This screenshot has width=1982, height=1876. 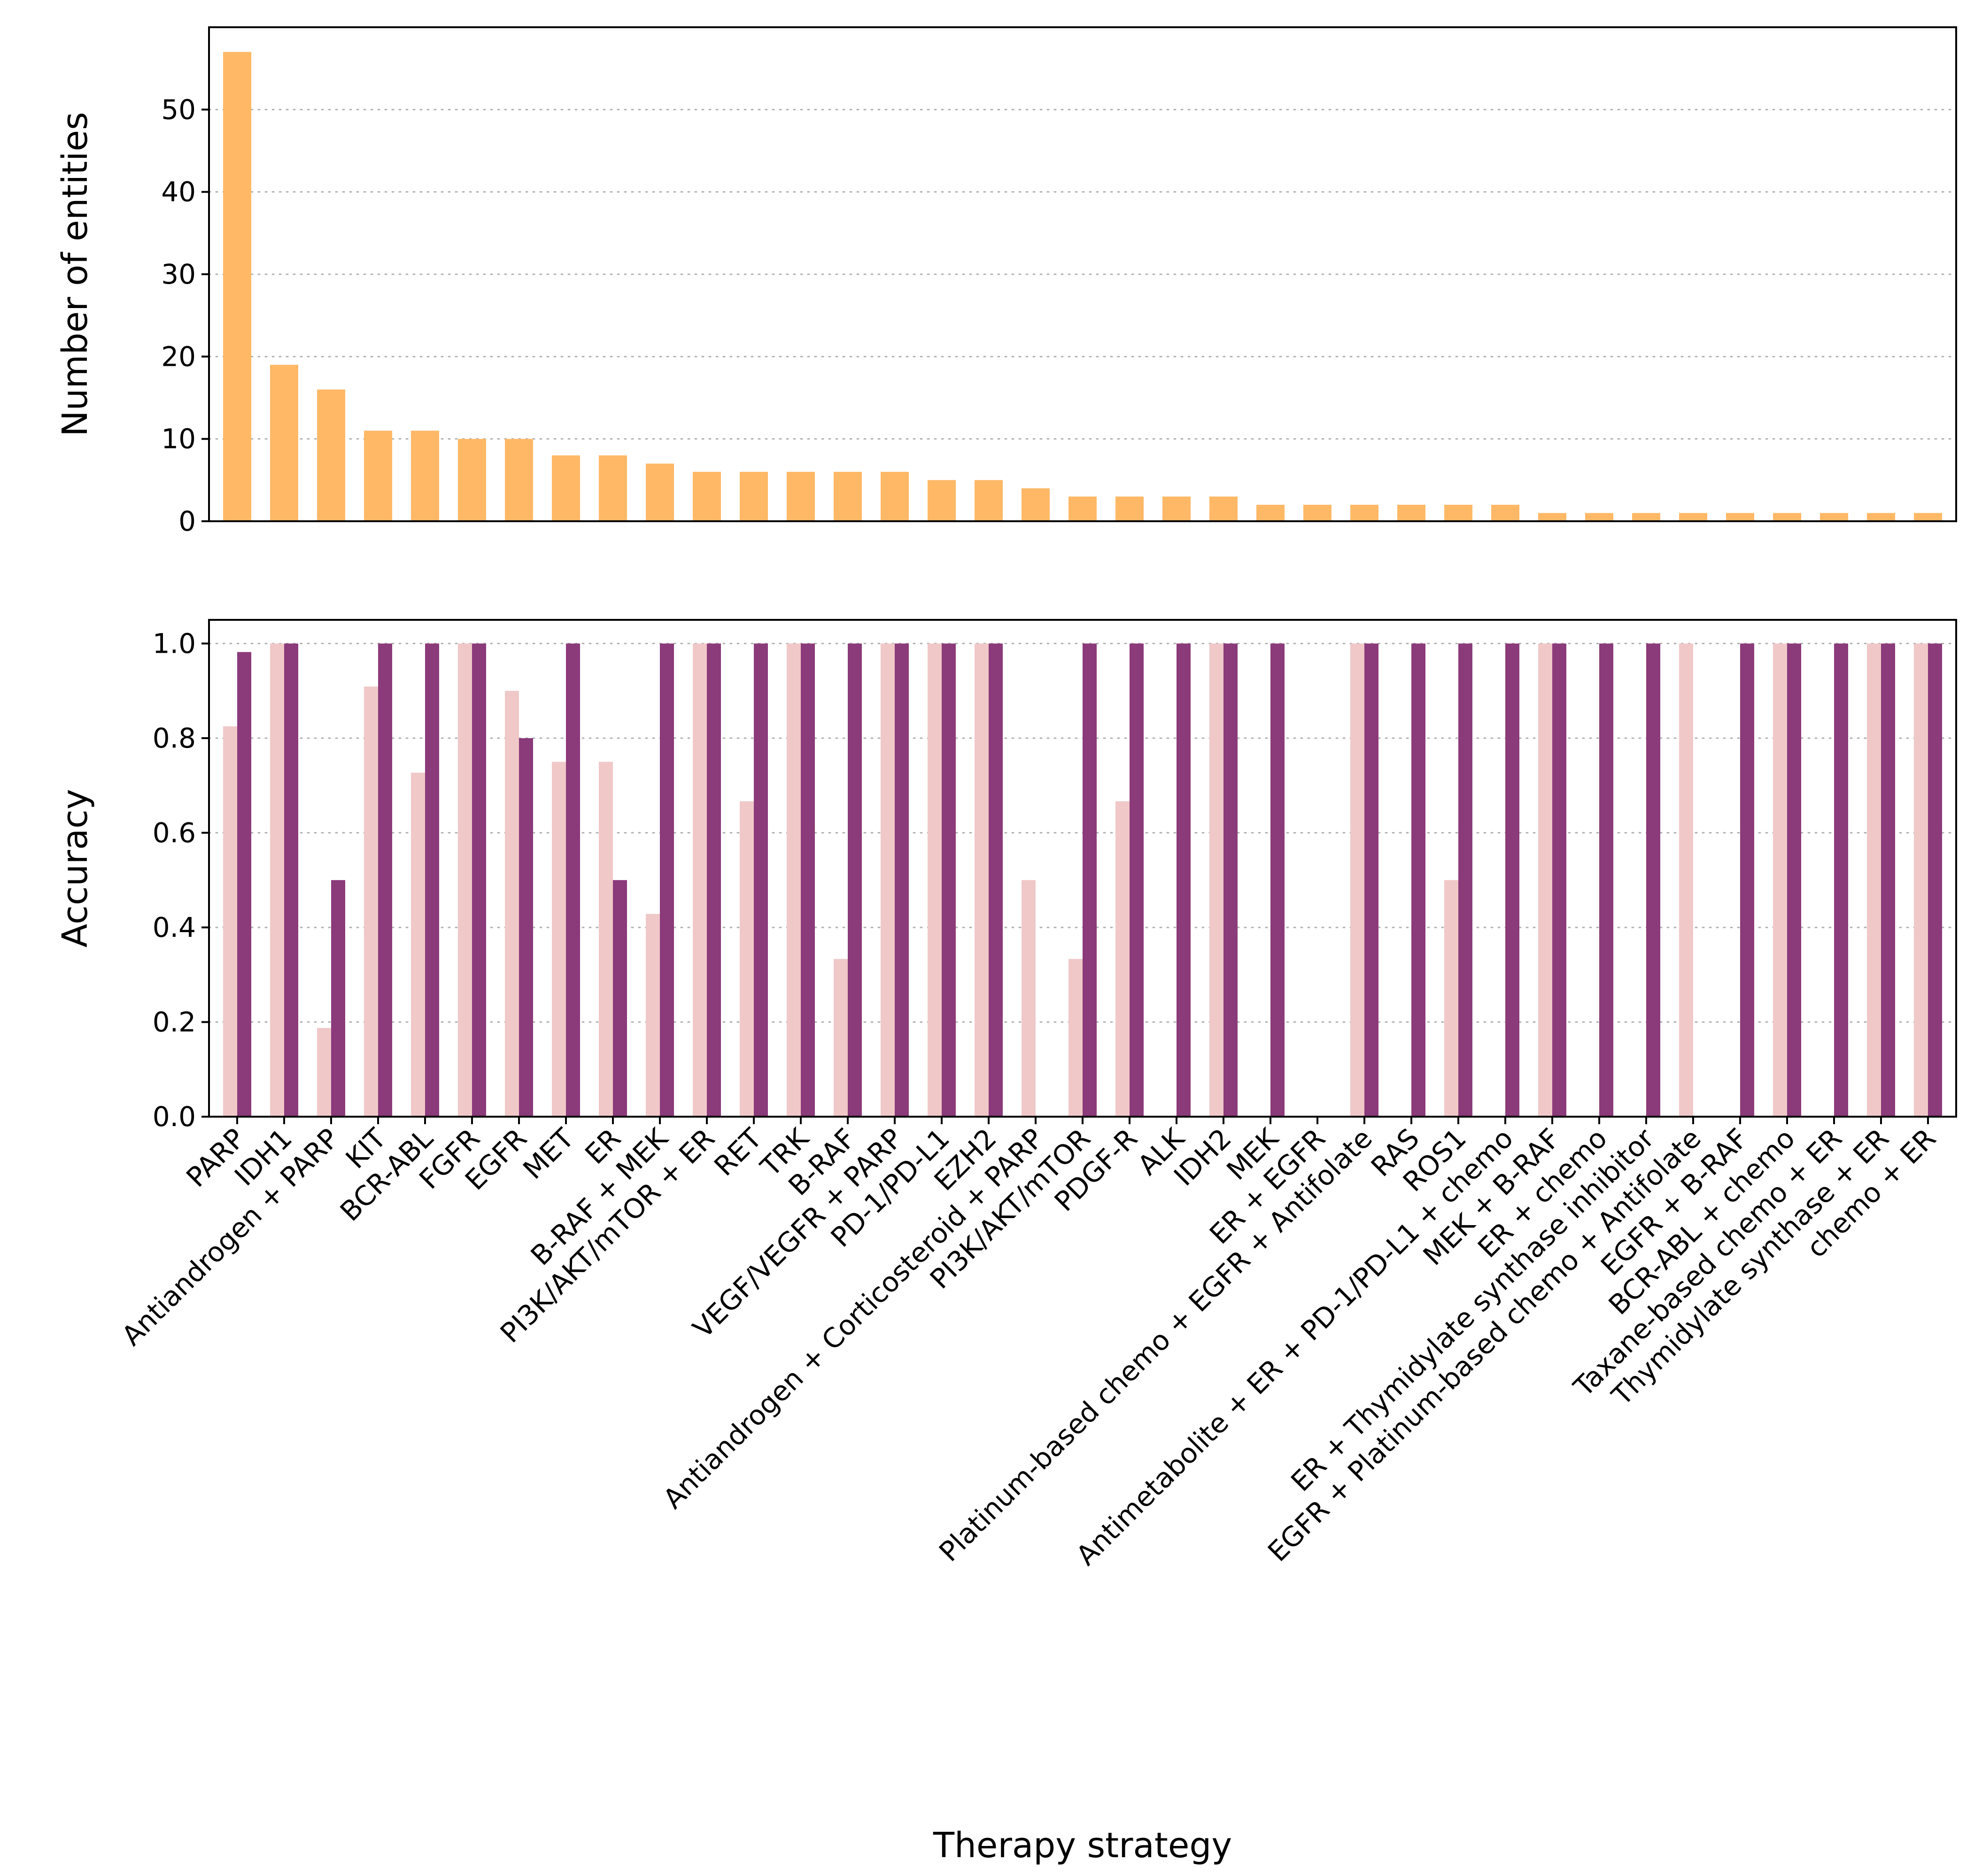 What do you see at coordinates (178, 356) in the screenshot?
I see `top-y-tick-label: 20` at bounding box center [178, 356].